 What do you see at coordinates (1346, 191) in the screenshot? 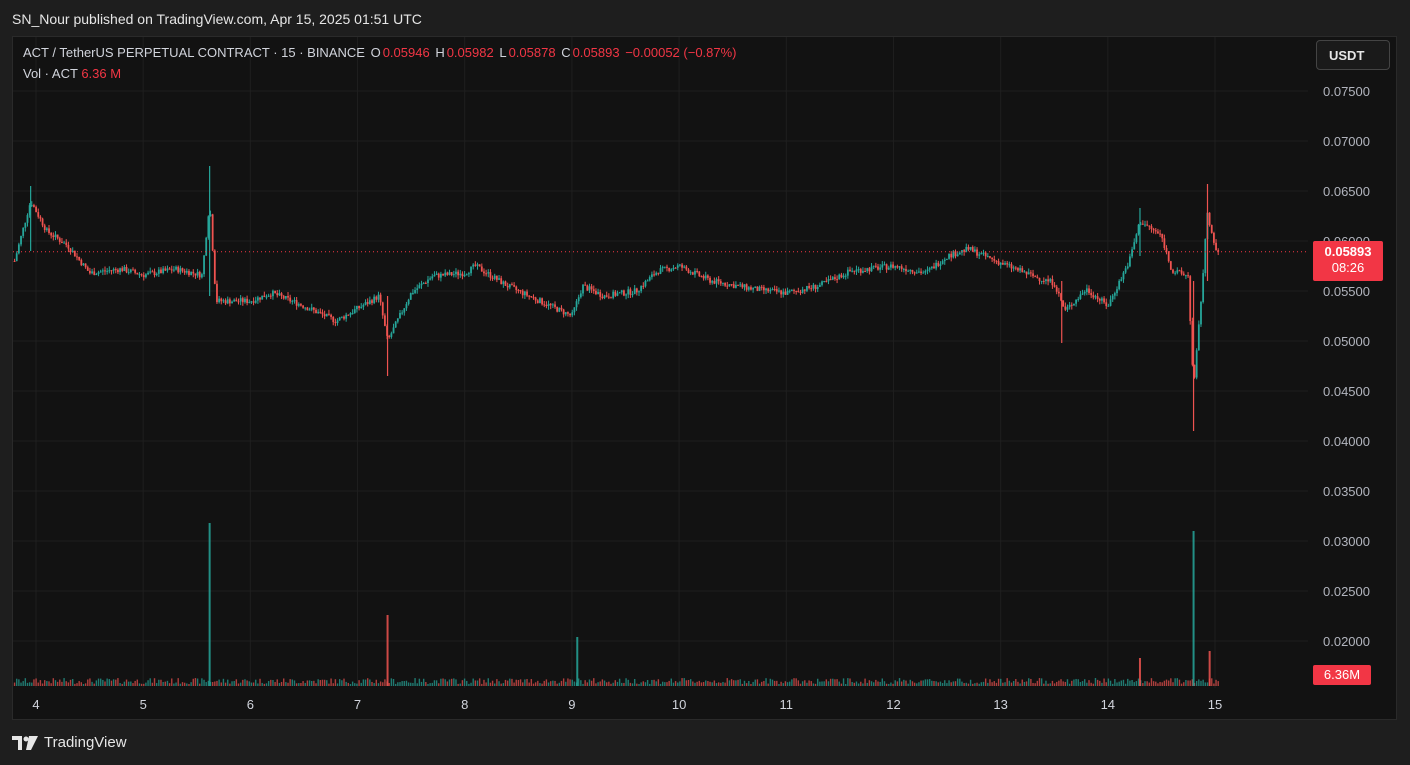
I see `y-tick-label: 0.06500` at bounding box center [1346, 191].